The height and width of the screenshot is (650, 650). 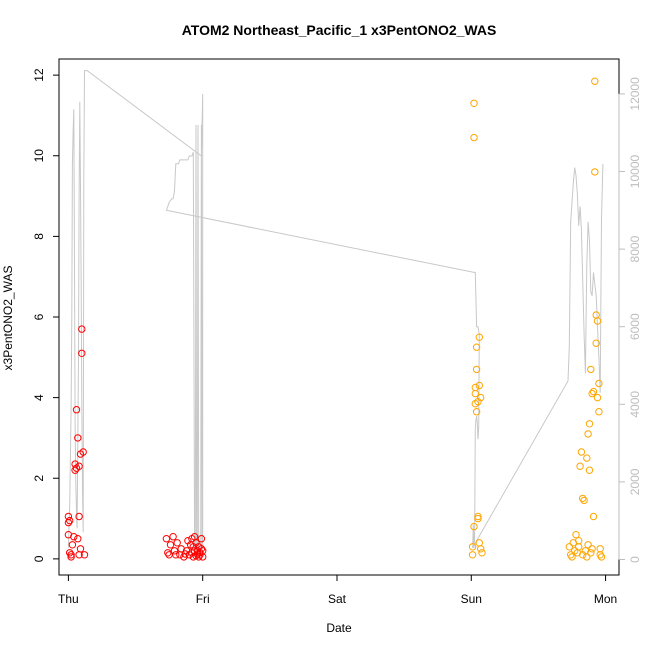 What do you see at coordinates (635, 559) in the screenshot?
I see `y2-tick-label: 0` at bounding box center [635, 559].